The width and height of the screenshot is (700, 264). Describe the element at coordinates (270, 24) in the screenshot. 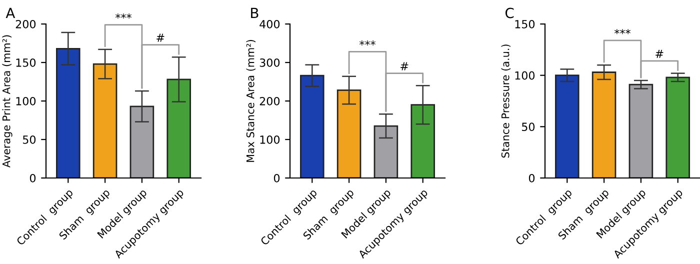

I see `y-tick-label: 400` at that location.